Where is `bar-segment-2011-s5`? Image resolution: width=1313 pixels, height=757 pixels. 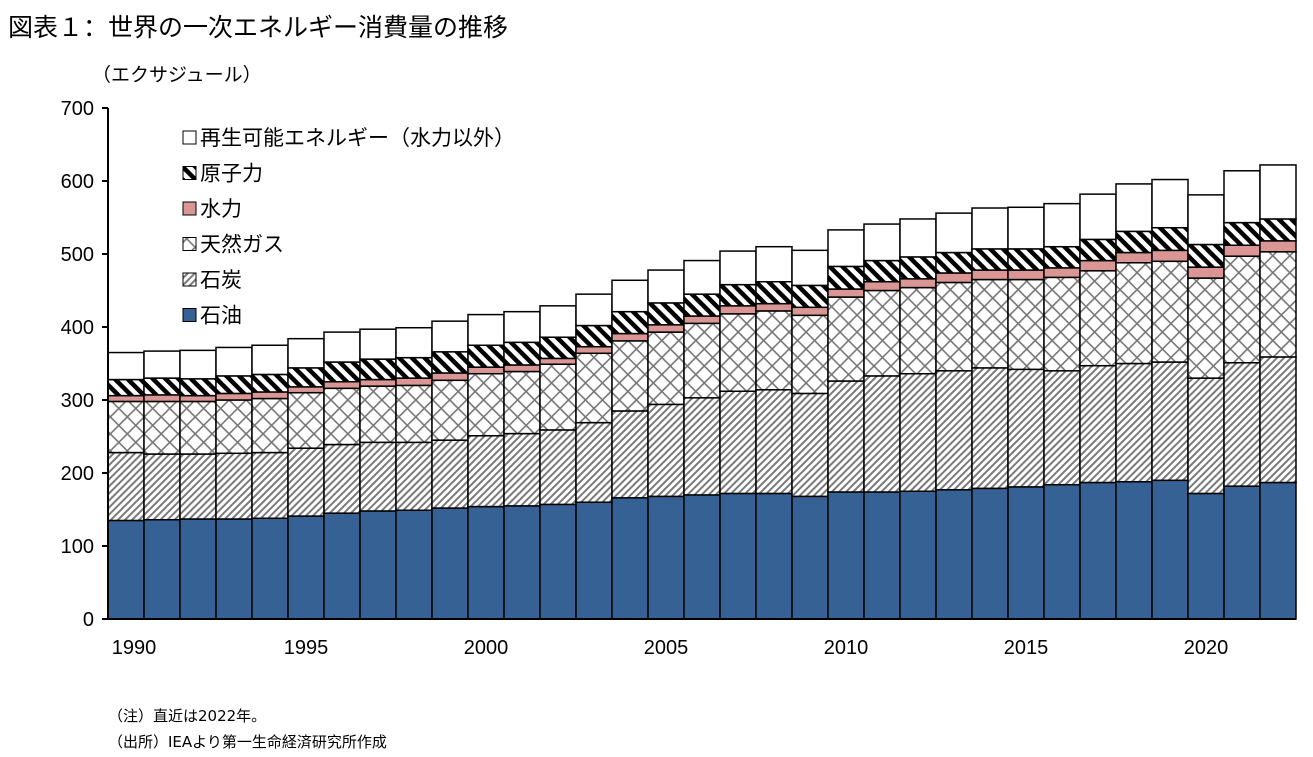
bar-segment-2011-s5 is located at coordinates (882, 242).